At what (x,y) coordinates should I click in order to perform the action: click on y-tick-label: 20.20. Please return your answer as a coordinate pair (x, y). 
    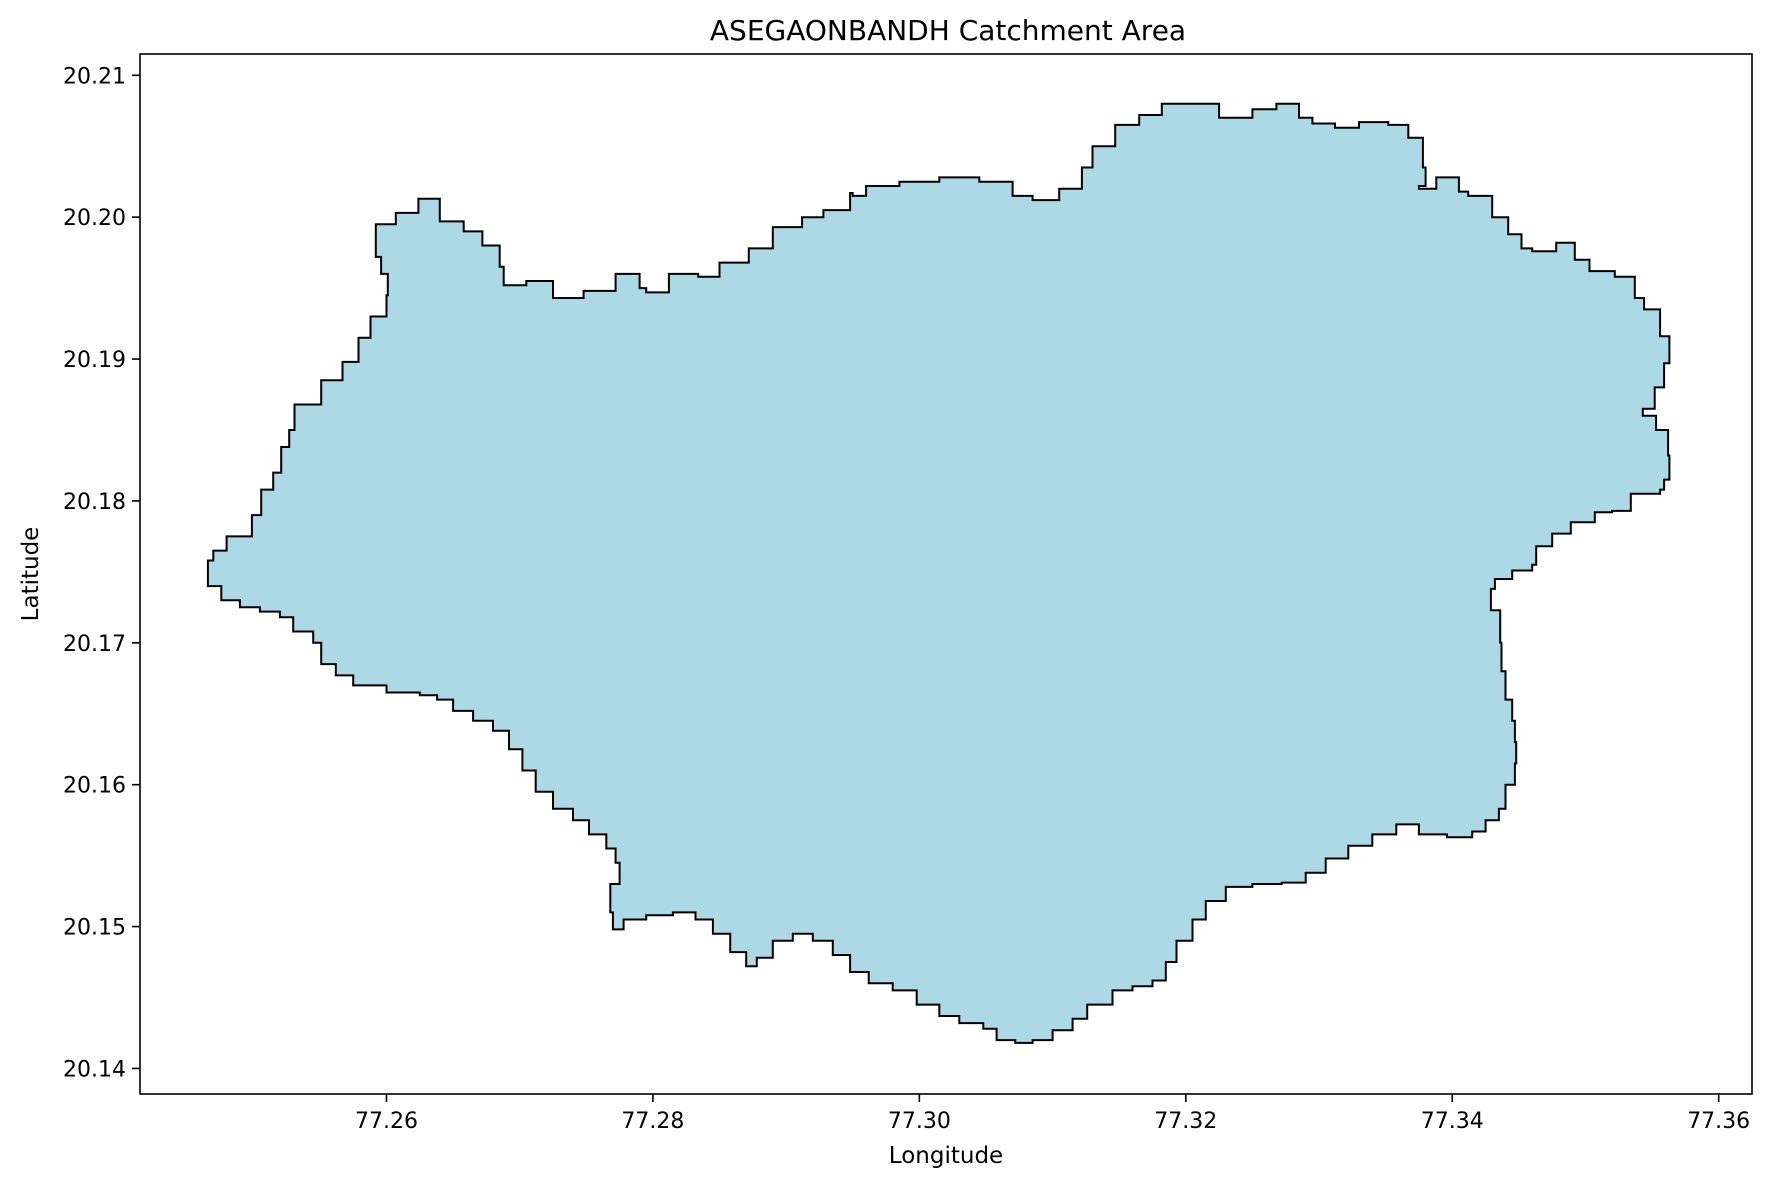
    Looking at the image, I should click on (94, 218).